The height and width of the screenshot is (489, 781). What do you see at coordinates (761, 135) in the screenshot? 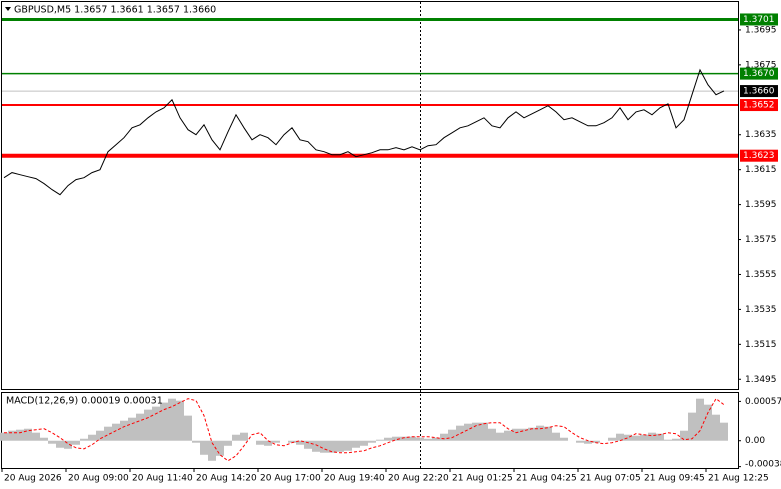
I see `y-tick-label: 1.3635` at bounding box center [761, 135].